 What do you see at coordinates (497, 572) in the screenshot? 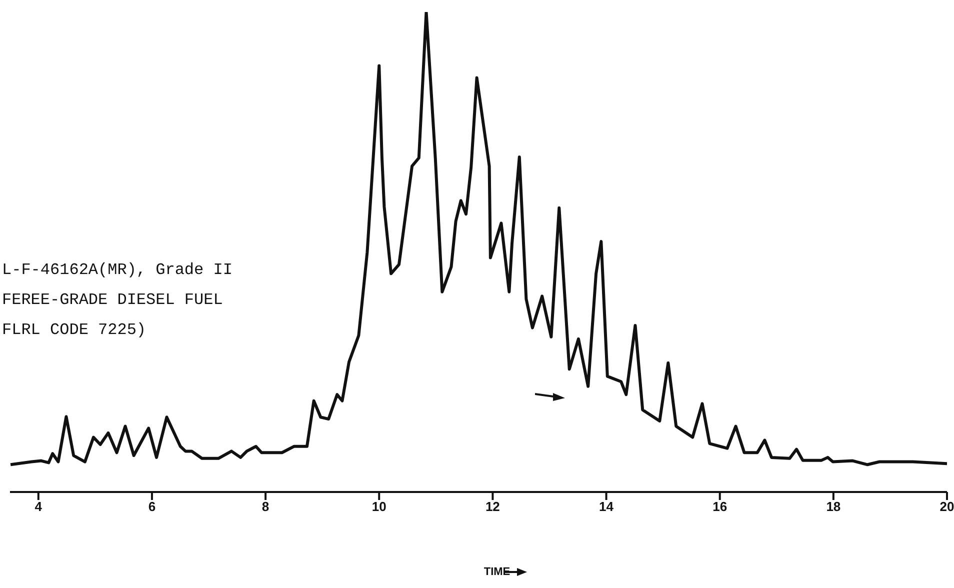
I see `x-axis-title: TIME` at bounding box center [497, 572].